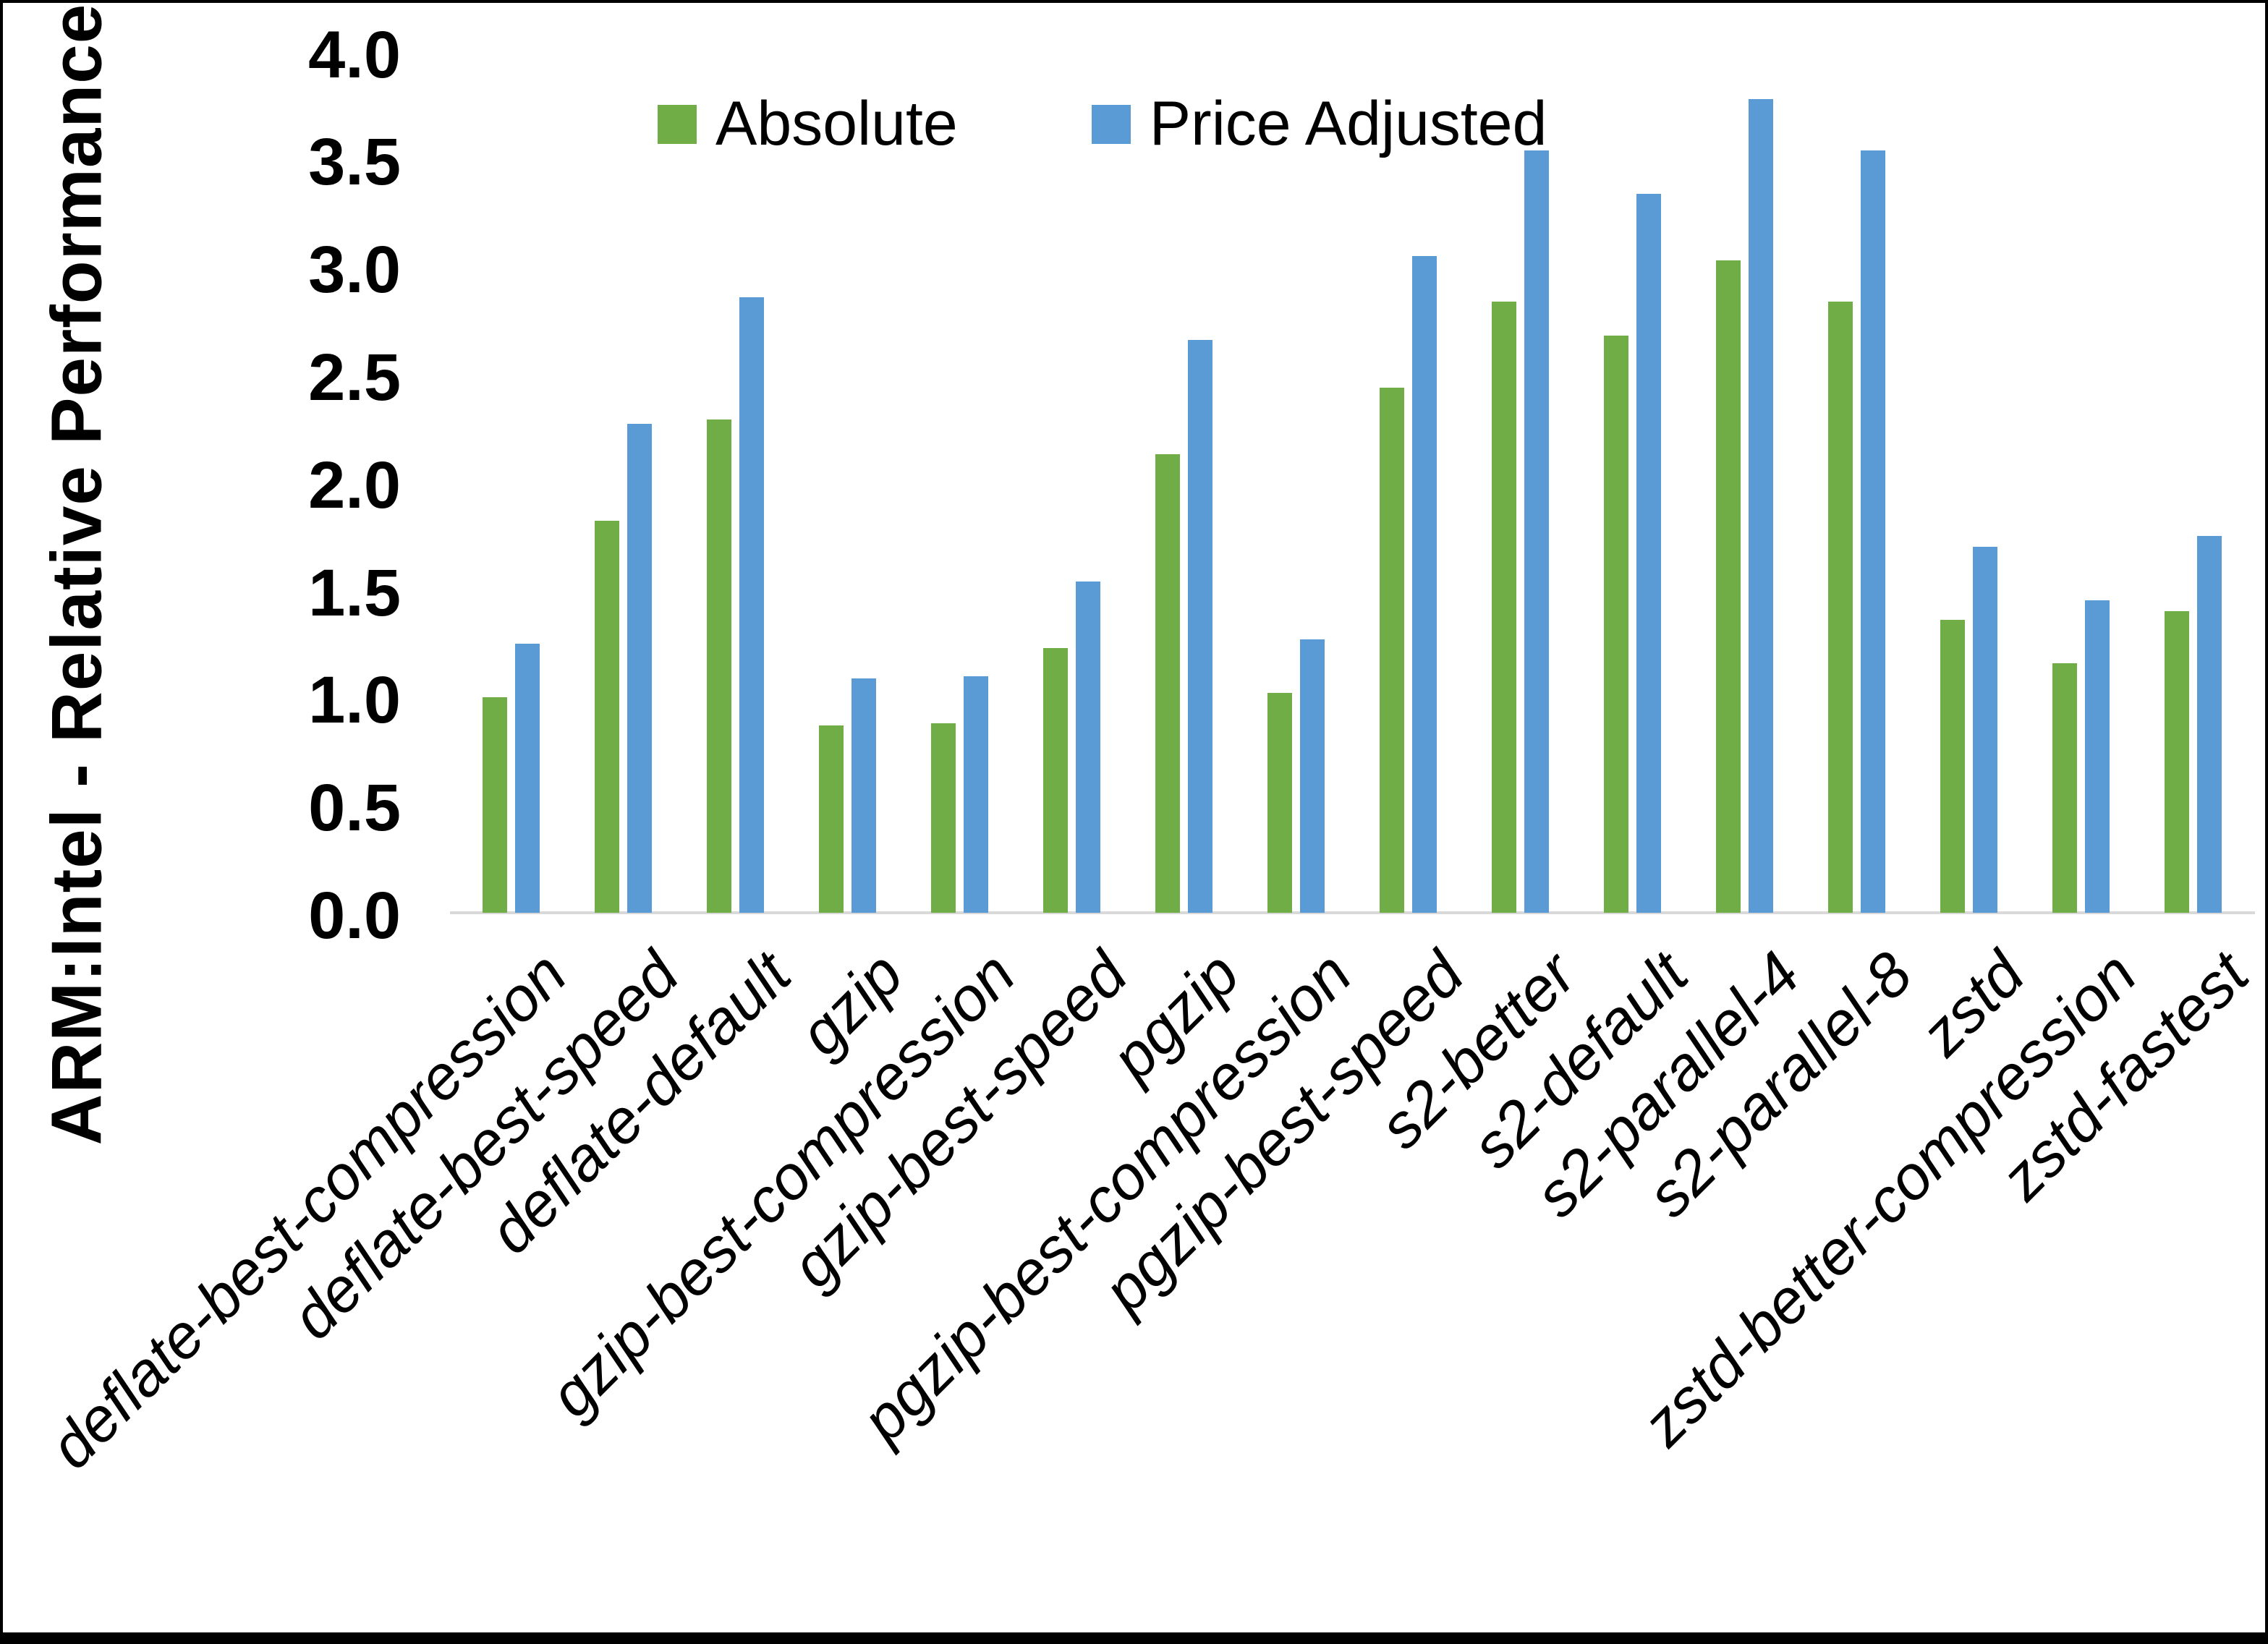  Describe the element at coordinates (837, 123) in the screenshot. I see `legend-label-absolute: Absolute` at that location.